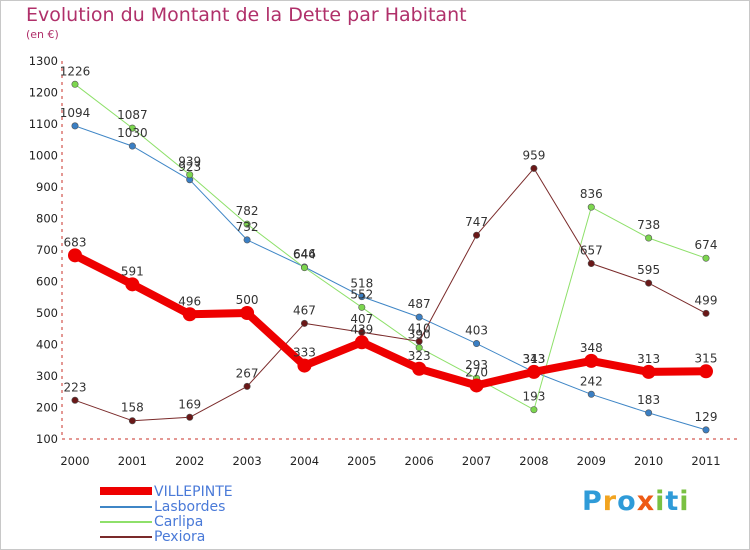 This screenshot has width=750, height=550. I want to click on logo-letter: P, so click(592, 501).